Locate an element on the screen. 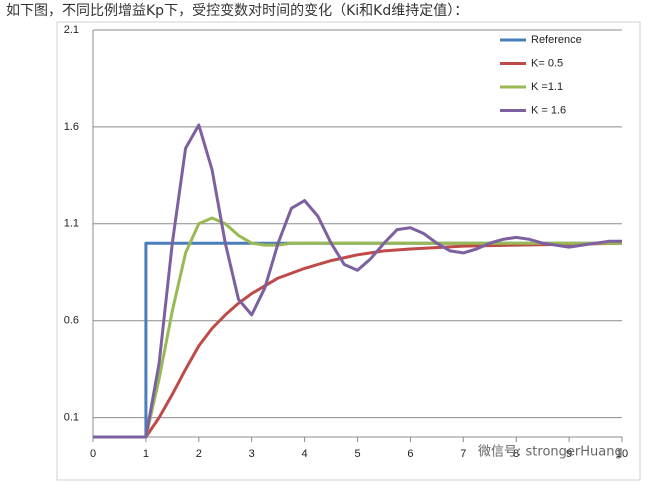 Image resolution: width=671 pixels, height=492 pixels. x-tick-label: 3 is located at coordinates (252, 454).